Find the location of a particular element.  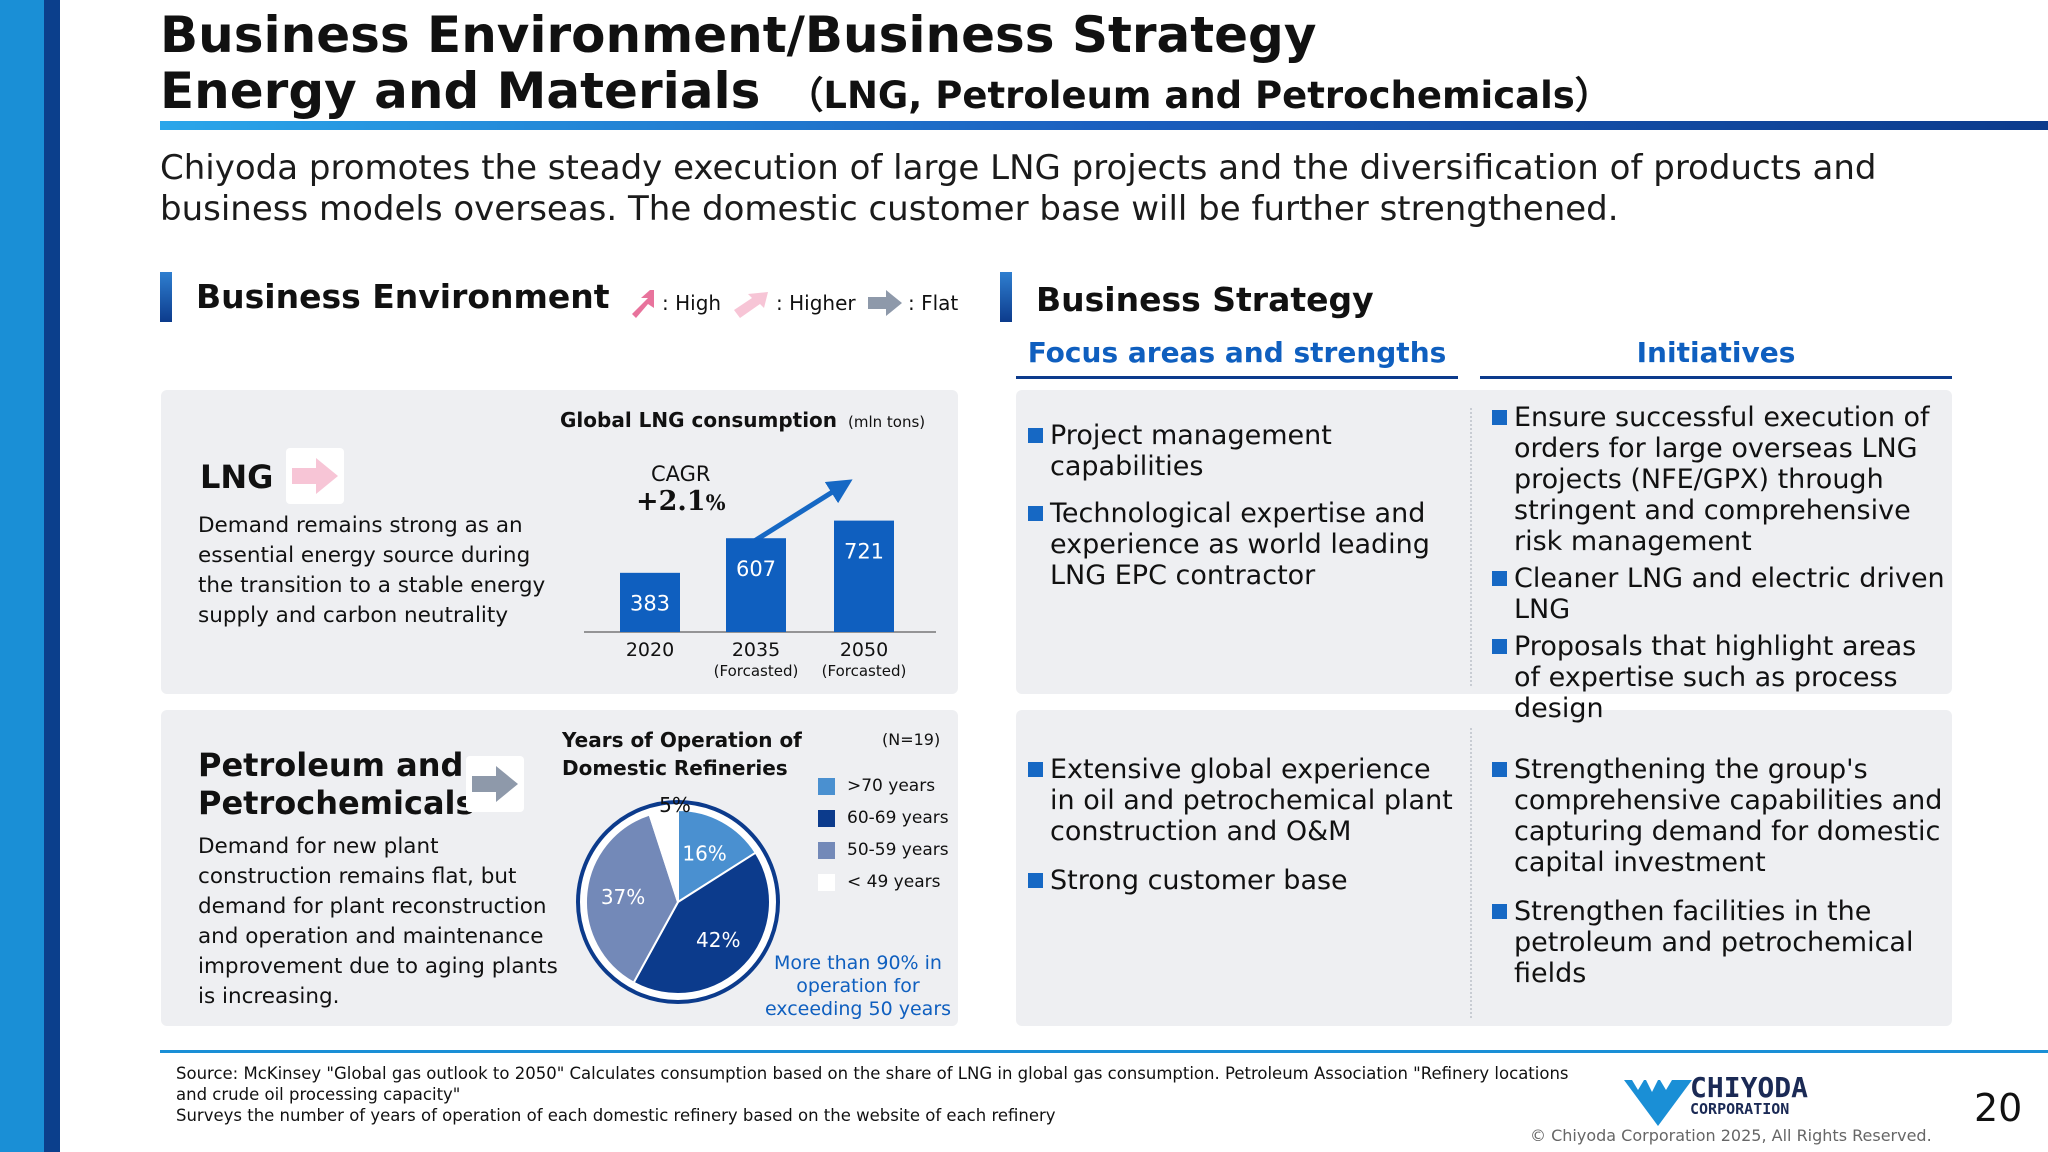

section-marker is located at coordinates (1006, 297).